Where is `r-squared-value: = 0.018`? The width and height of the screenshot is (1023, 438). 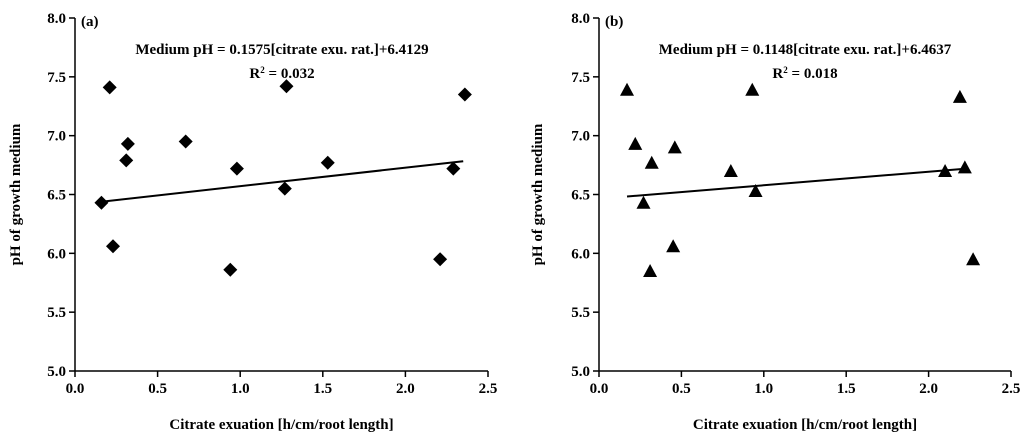 r-squared-value: = 0.018 is located at coordinates (813, 74).